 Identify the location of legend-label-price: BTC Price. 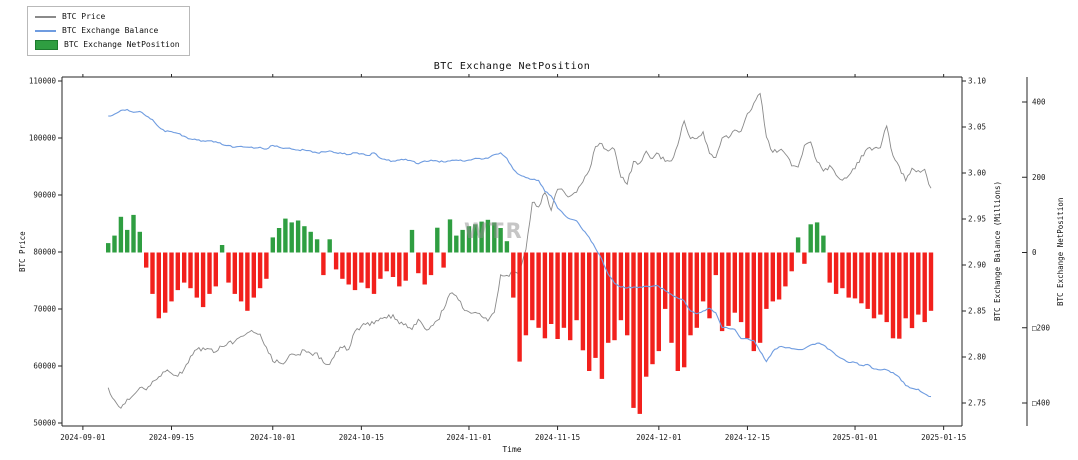
(84, 16).